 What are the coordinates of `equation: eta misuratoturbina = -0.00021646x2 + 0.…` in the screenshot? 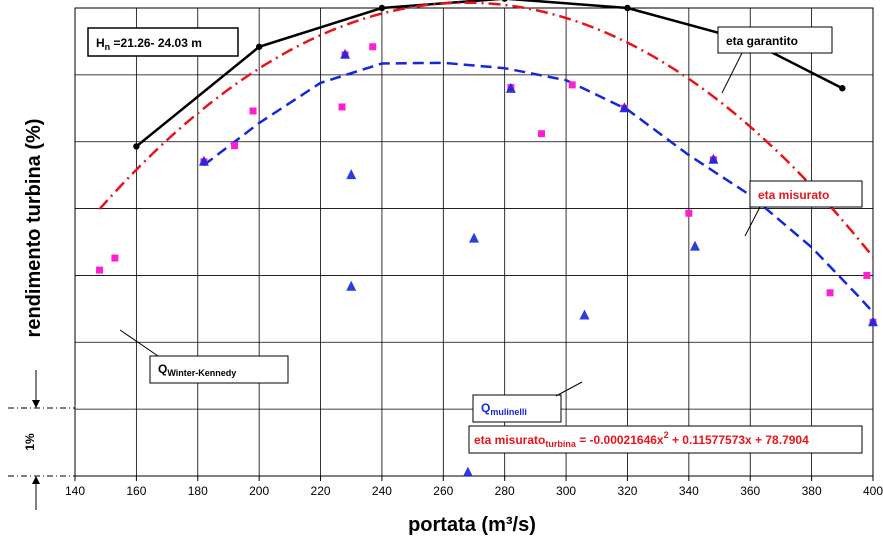 It's located at (641, 439).